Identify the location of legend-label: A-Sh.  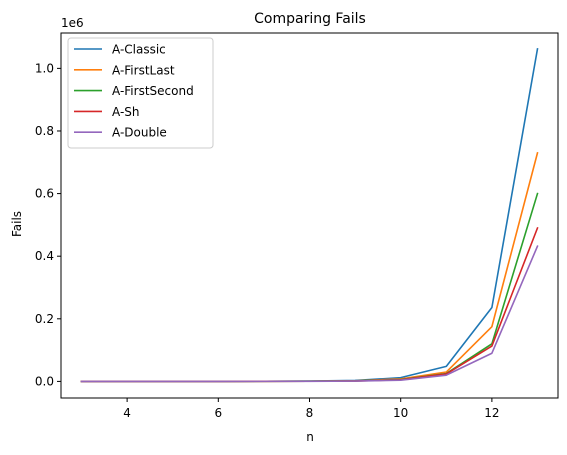
(126, 112).